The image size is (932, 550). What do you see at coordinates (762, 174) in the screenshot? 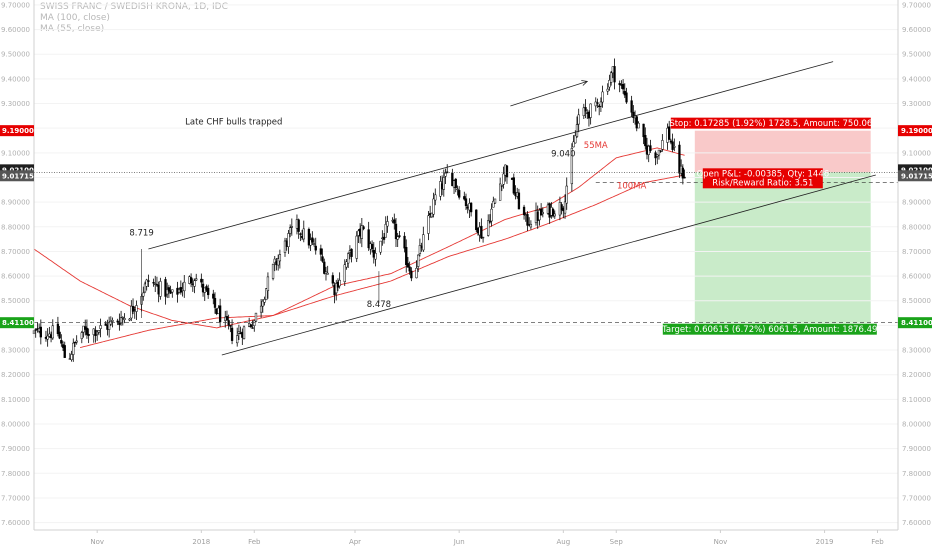
I see `pnl-label-text: Open P&L: -0.00385, Qty: 1446` at bounding box center [762, 174].